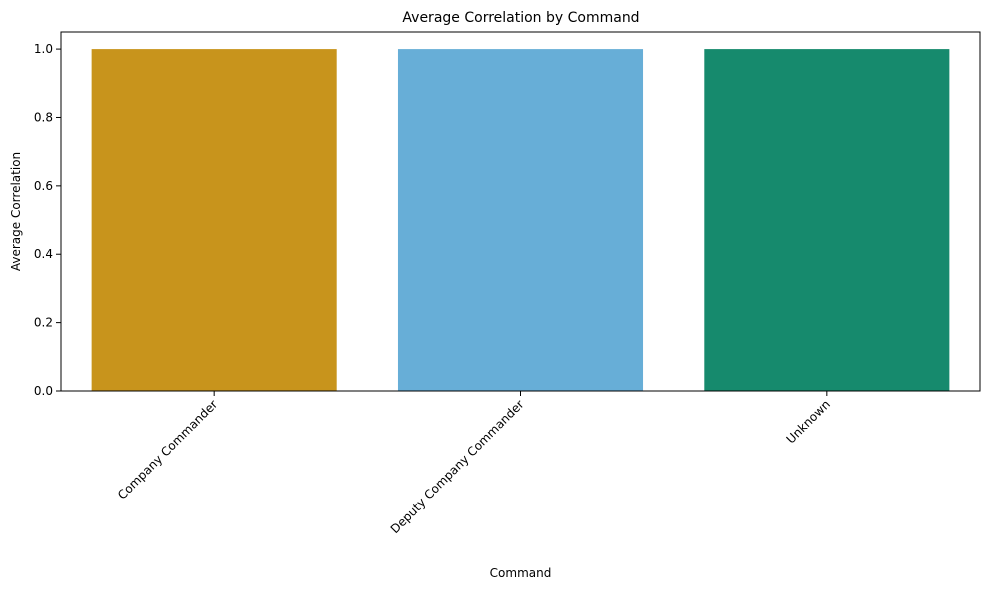  I want to click on bar-company-commander, so click(214, 220).